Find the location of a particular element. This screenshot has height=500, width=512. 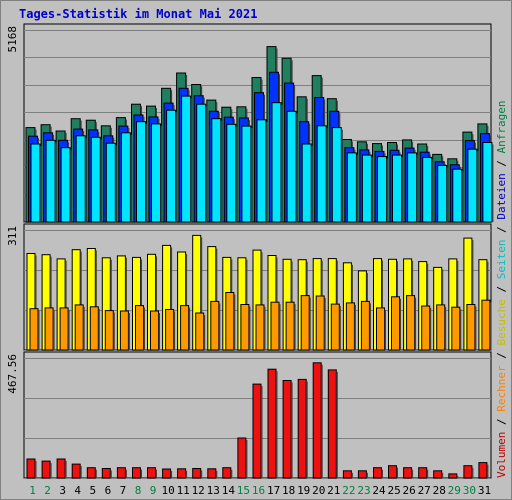

x-tick-label: 27 is located at coordinates (424, 490).